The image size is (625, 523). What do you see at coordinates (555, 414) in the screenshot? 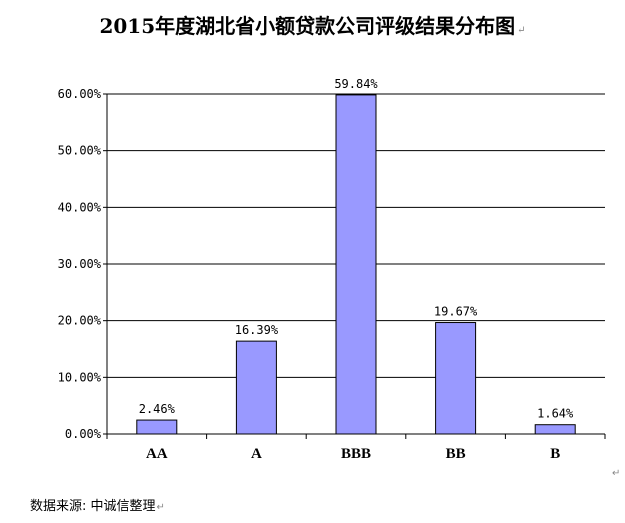
I see `data-label: 1.64%` at bounding box center [555, 414].